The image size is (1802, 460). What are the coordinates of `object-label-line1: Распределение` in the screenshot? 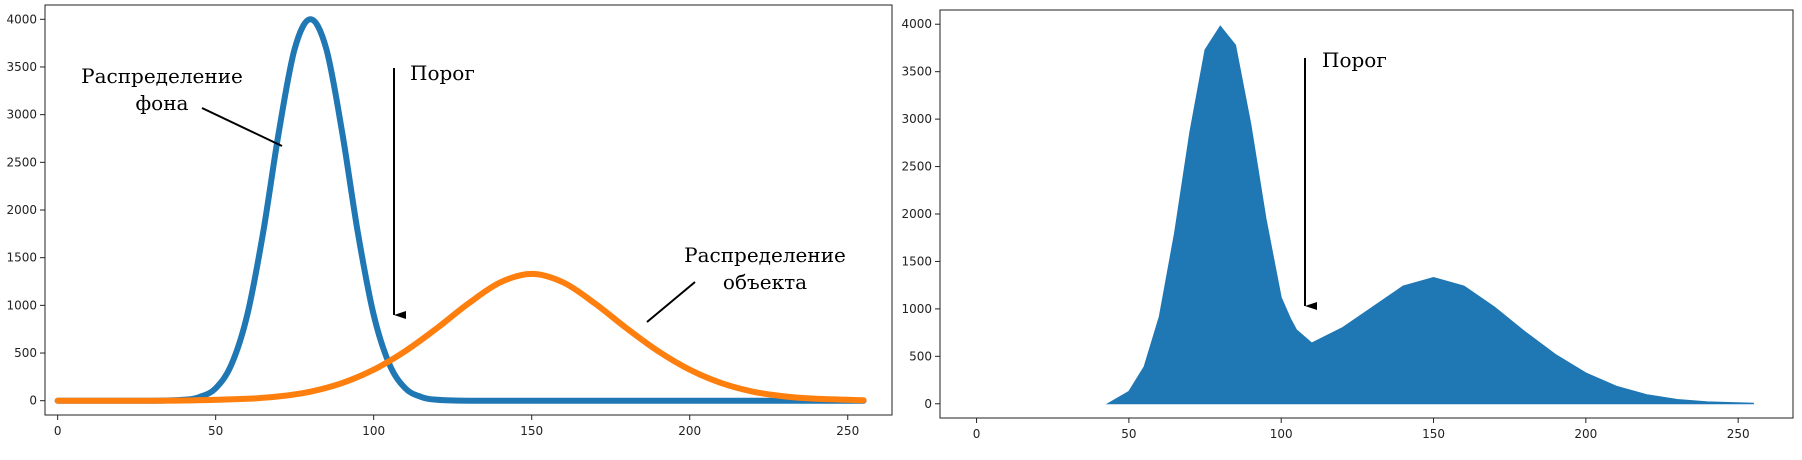 It's located at (765, 255).